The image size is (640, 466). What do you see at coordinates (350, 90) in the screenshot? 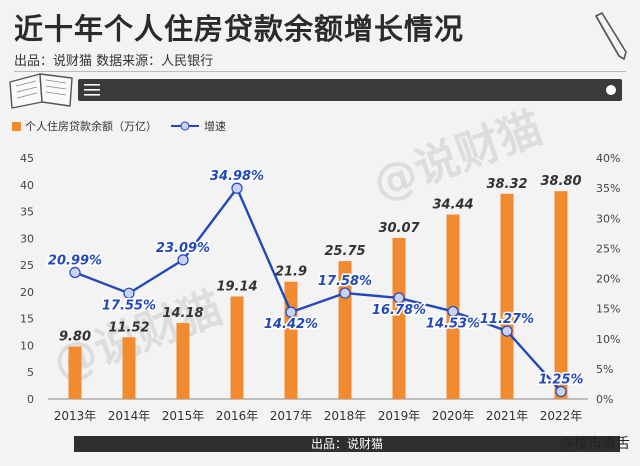
I see `title-banner` at bounding box center [350, 90].